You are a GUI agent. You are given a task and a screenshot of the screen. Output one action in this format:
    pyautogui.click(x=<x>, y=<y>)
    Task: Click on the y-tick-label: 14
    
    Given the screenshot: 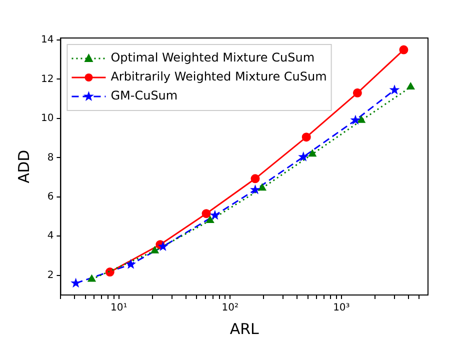 What is the action you would take?
    pyautogui.click(x=47, y=40)
    